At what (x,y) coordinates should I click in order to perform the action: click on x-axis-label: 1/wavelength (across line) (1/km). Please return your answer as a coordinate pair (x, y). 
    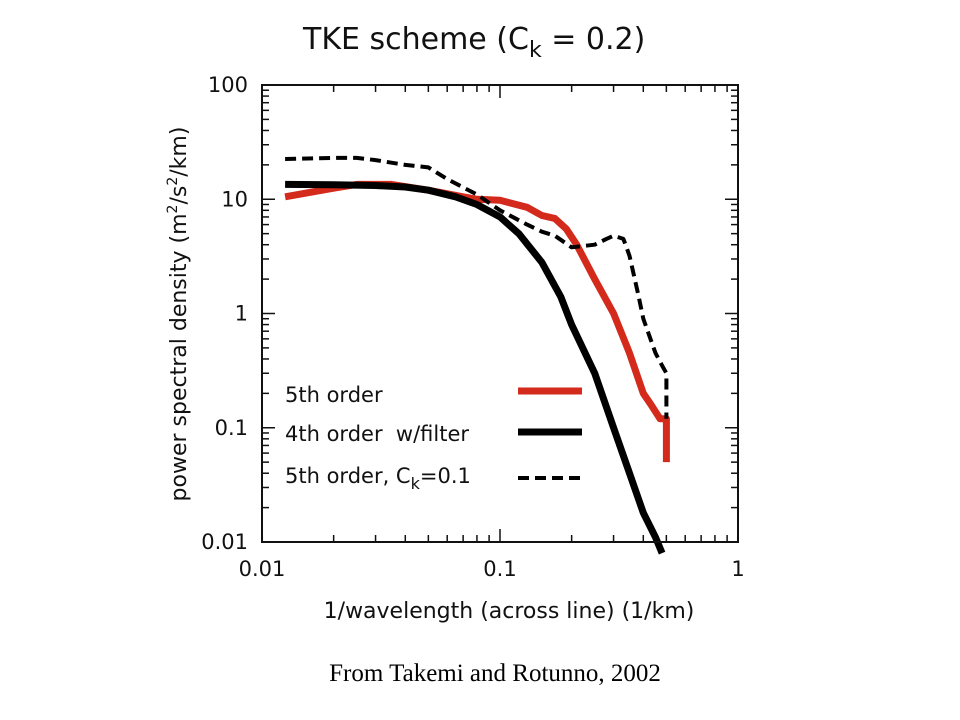
    Looking at the image, I should click on (509, 611).